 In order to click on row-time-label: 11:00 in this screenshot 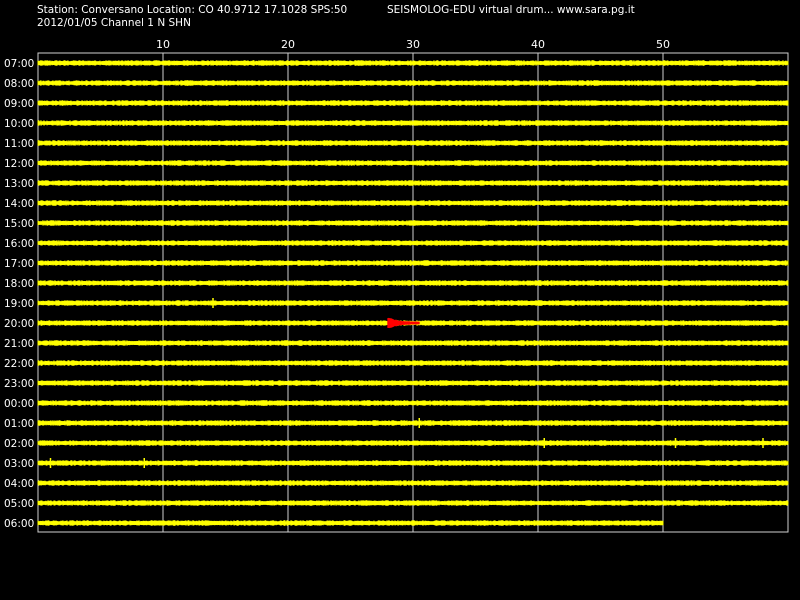, I will do `click(19, 144)`.